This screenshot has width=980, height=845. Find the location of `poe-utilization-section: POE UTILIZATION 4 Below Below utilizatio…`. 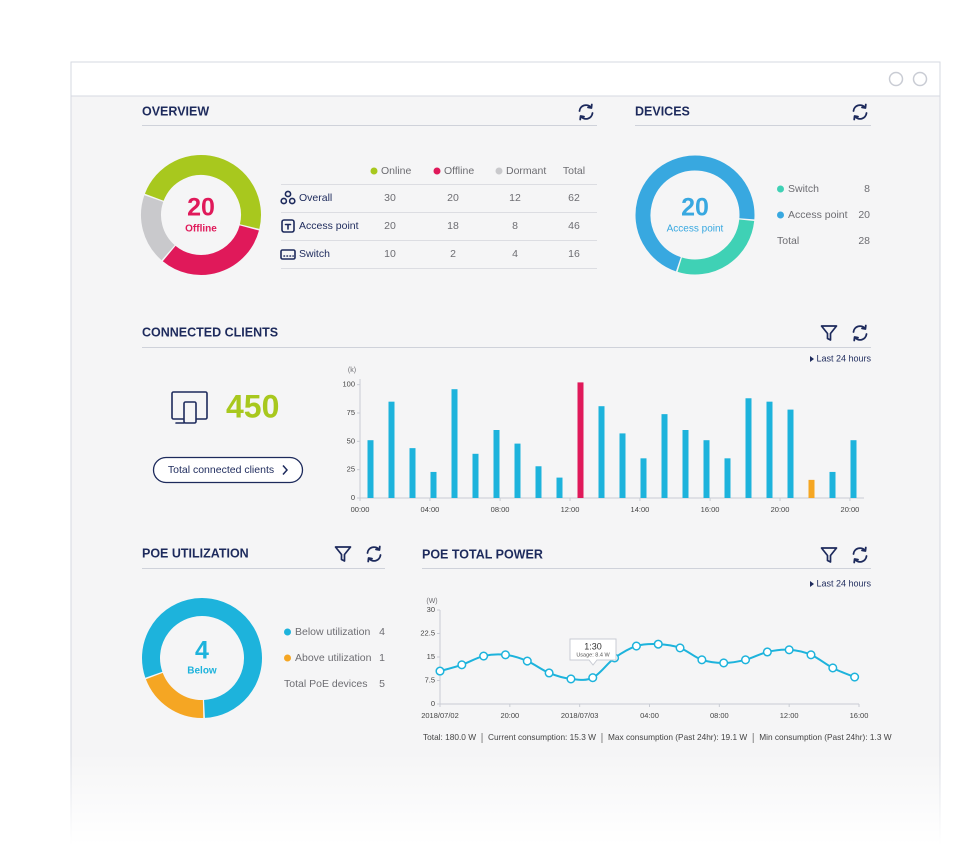

poe-utilization-section: POE UTILIZATION 4 Below Below utilizatio… is located at coordinates (263, 631).